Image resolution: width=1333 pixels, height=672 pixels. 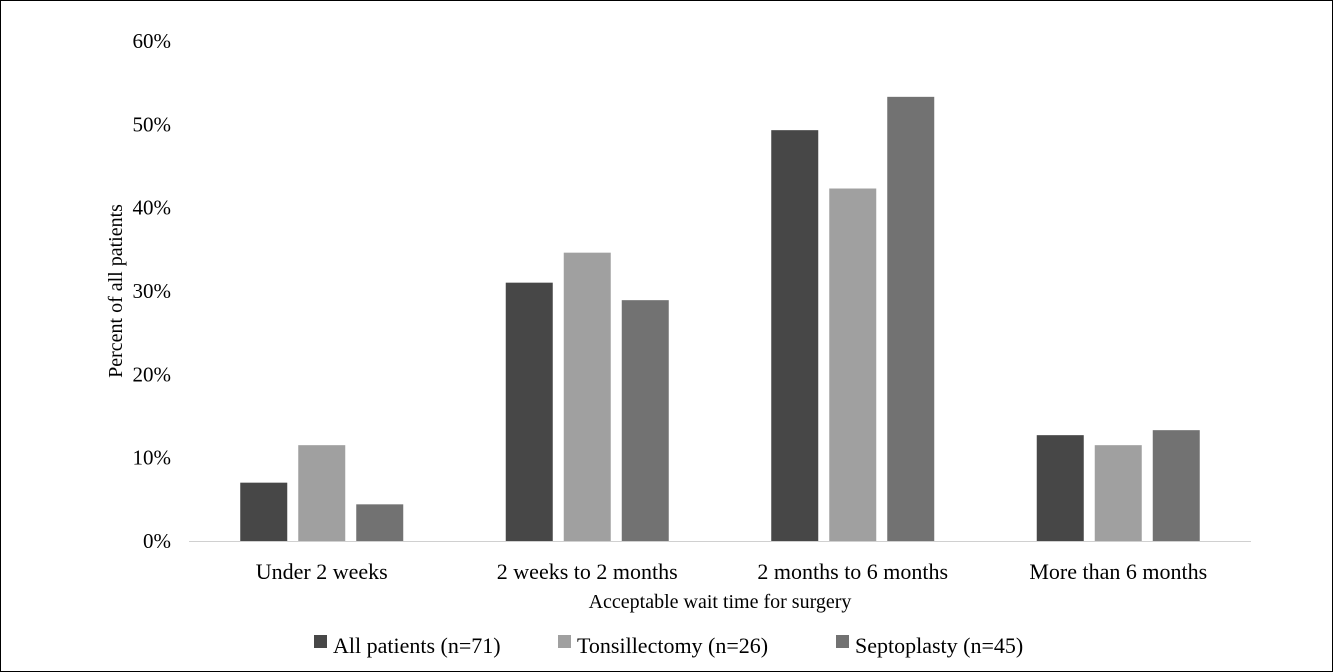 I want to click on legend-label: Tonsillectomy (n=26), so click(x=672, y=645).